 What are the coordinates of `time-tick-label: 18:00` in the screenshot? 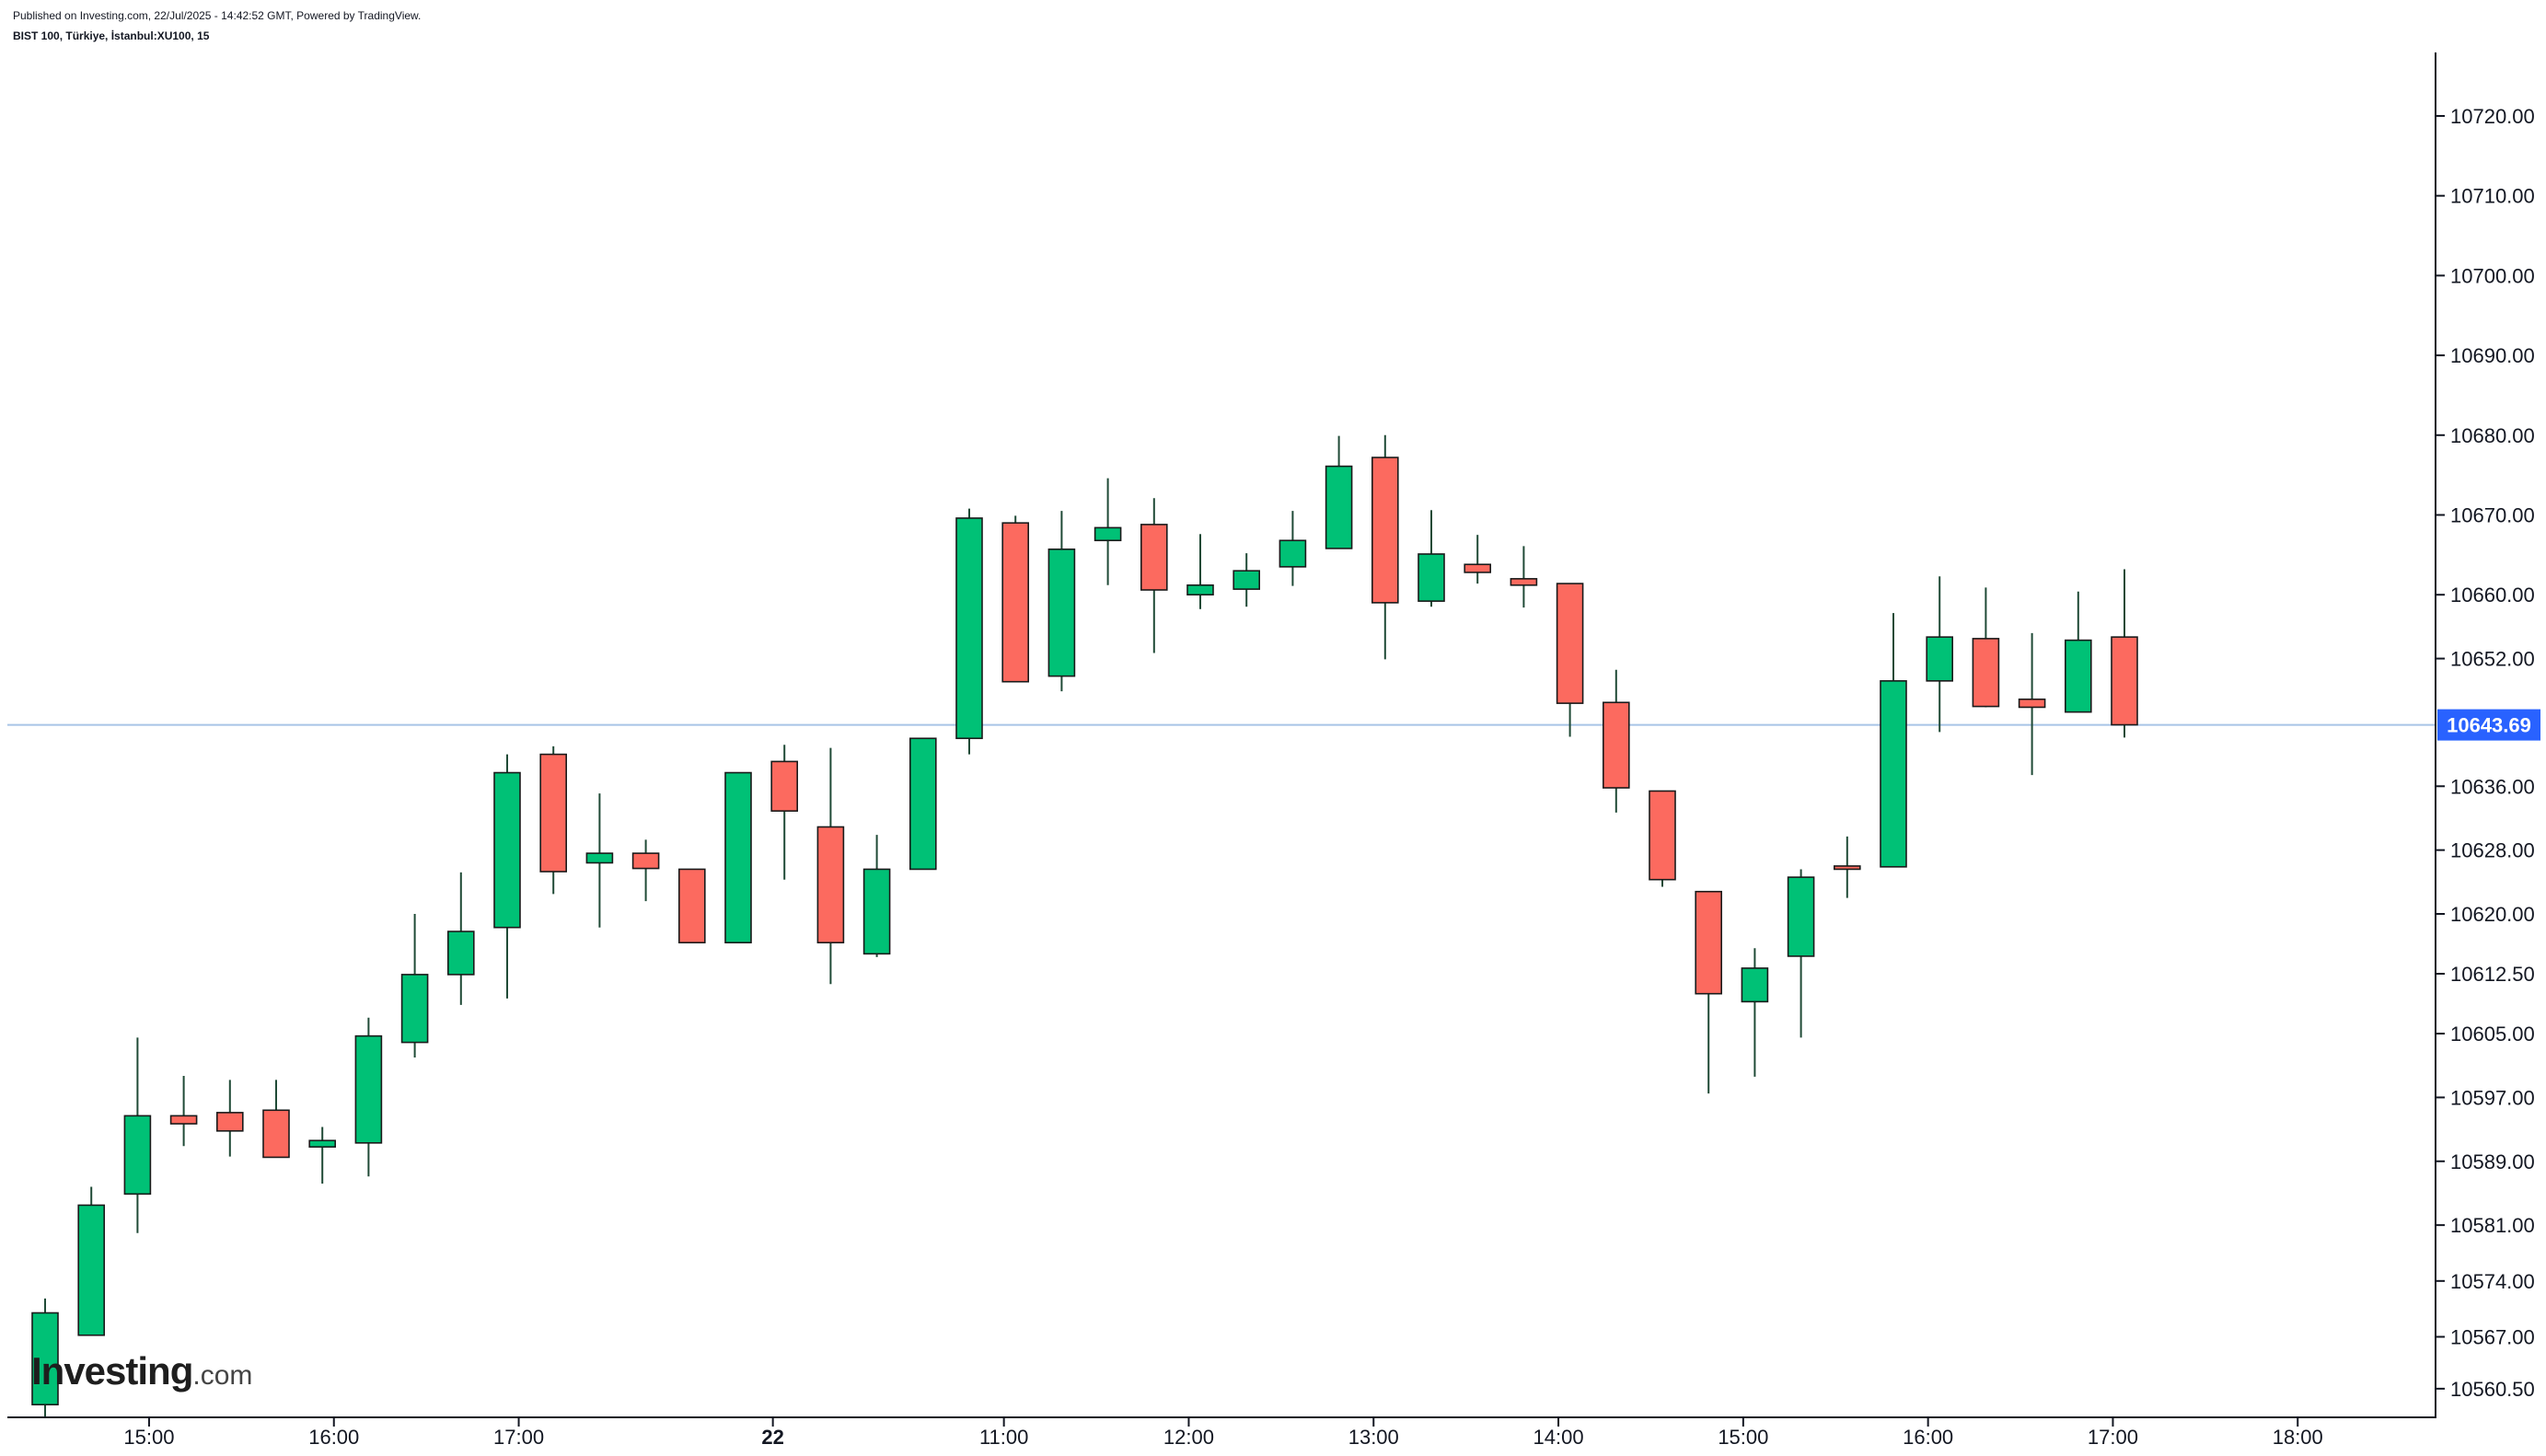 It's located at (2298, 1437).